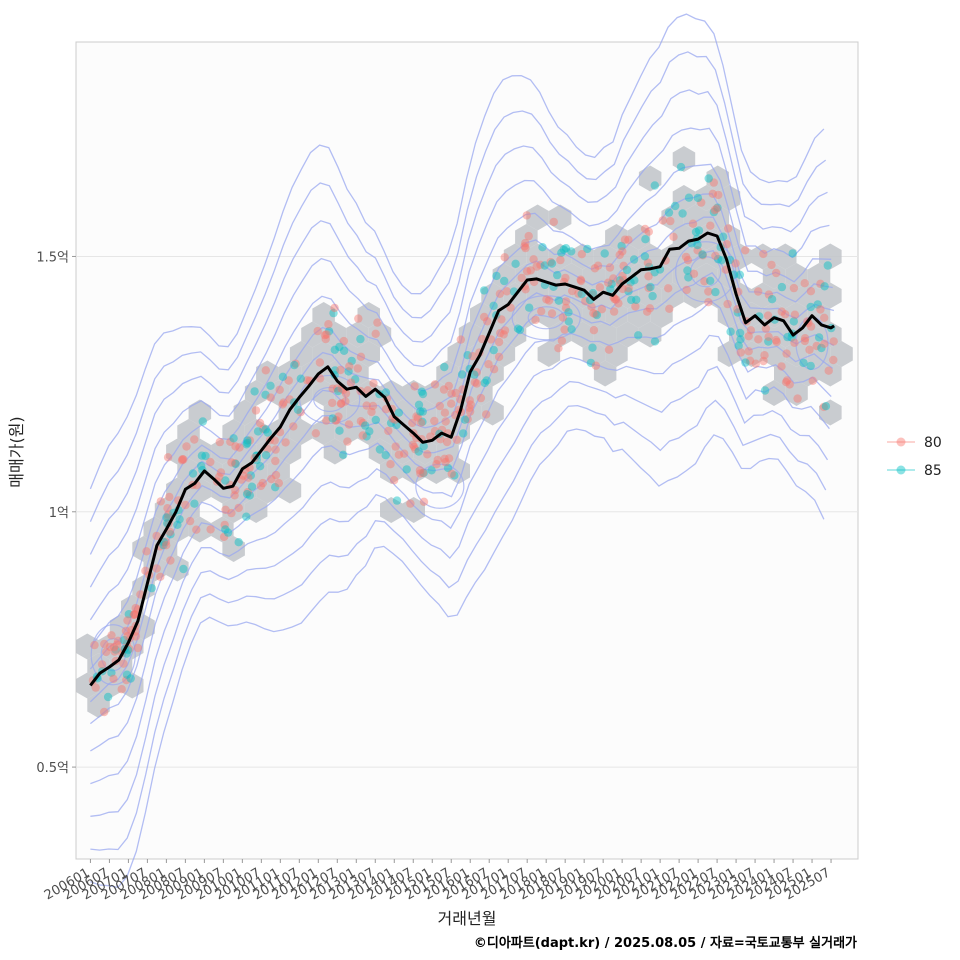 This screenshot has height=960, width=960. What do you see at coordinates (914, 457) in the screenshot?
I see `legend: 80 85` at bounding box center [914, 457].